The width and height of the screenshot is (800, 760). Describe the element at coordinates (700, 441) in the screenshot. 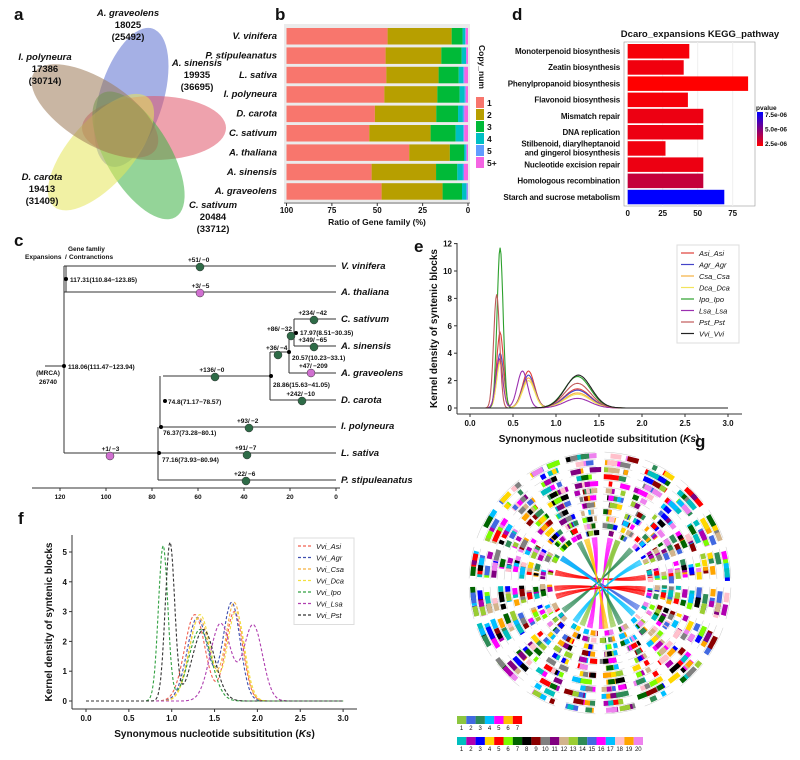

I see `panel-label-g: g` at that location.